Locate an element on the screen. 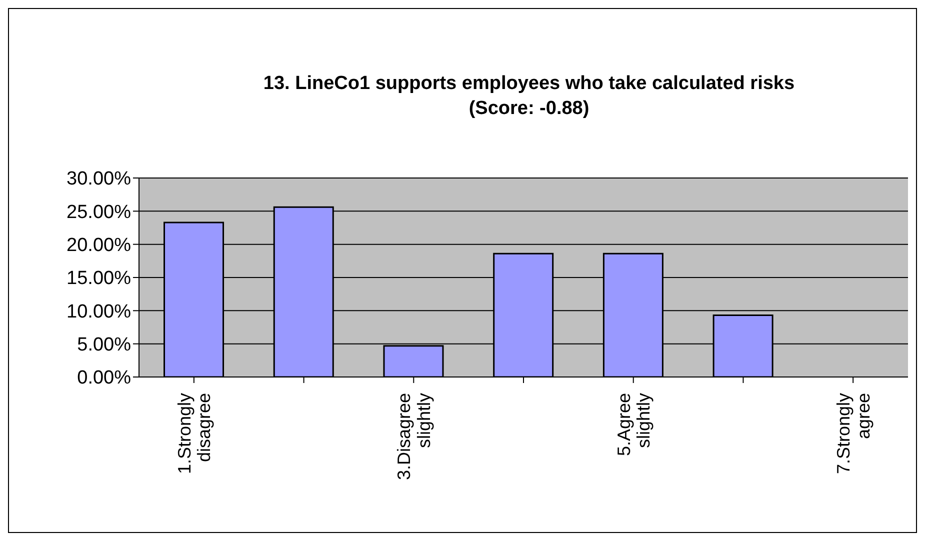 Image resolution: width=925 pixels, height=541 pixels. x-tick-label: 3.Disagree slightly is located at coordinates (414, 436).